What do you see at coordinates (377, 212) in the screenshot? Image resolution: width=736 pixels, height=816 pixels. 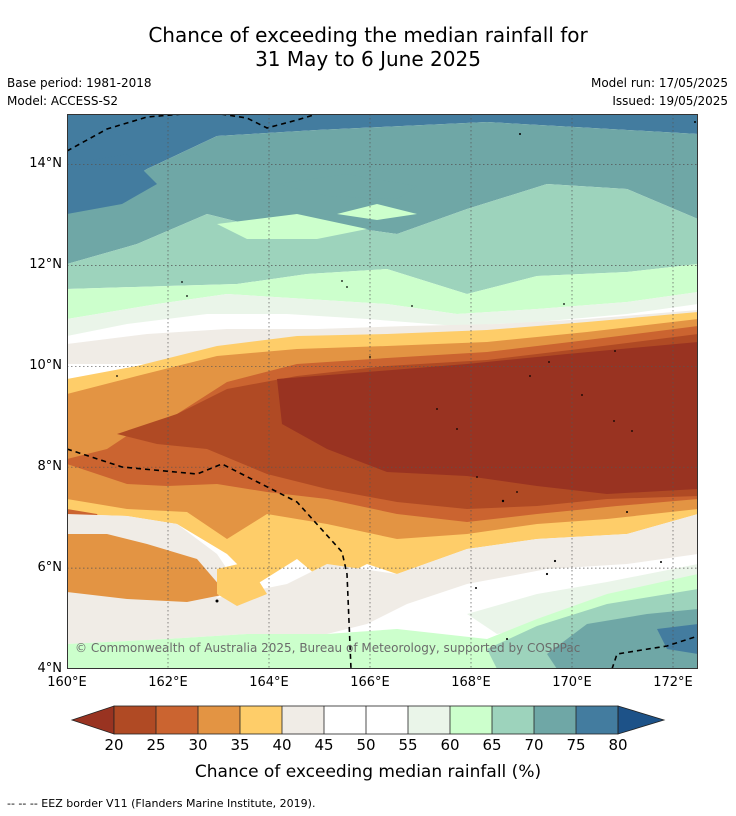 I see `contour-60-65-patch2` at bounding box center [377, 212].